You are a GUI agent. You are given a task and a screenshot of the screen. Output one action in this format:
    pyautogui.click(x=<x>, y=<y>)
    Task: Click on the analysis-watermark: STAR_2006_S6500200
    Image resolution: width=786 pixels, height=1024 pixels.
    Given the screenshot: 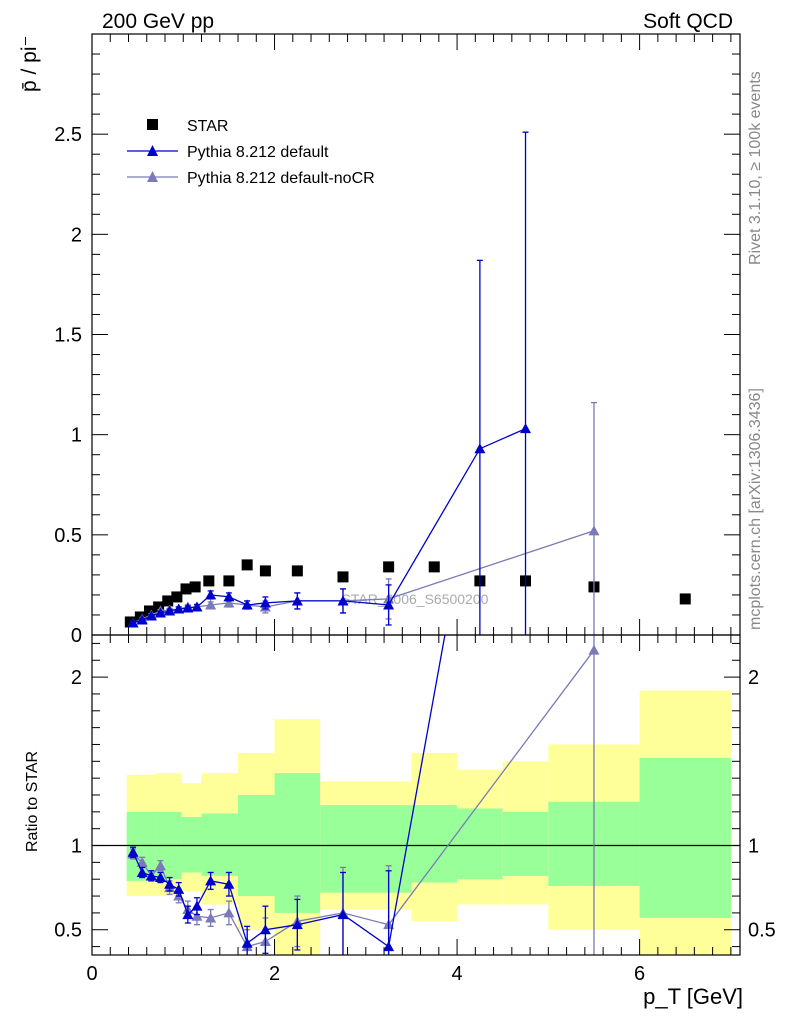 What is the action you would take?
    pyautogui.click(x=415, y=599)
    